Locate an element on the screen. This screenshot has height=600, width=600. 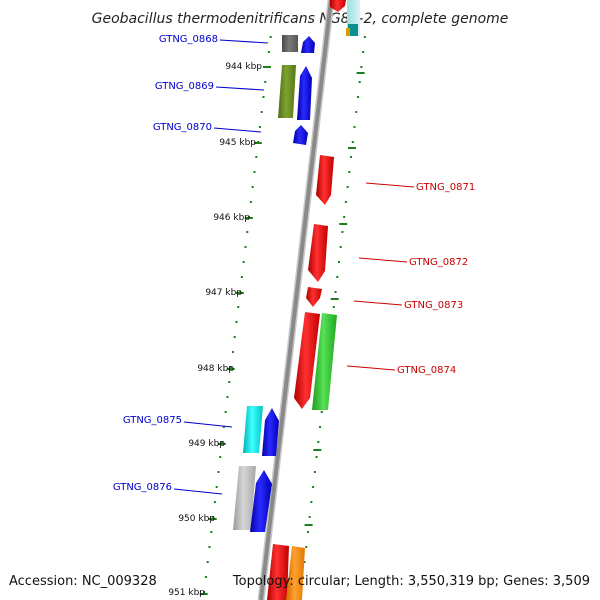
gene-label-gtng-0870: GTNG_0870 is located at coordinates (182, 127).